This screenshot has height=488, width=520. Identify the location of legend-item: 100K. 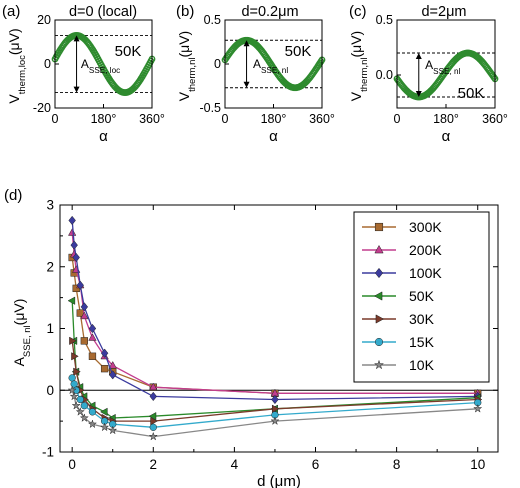
(402, 273).